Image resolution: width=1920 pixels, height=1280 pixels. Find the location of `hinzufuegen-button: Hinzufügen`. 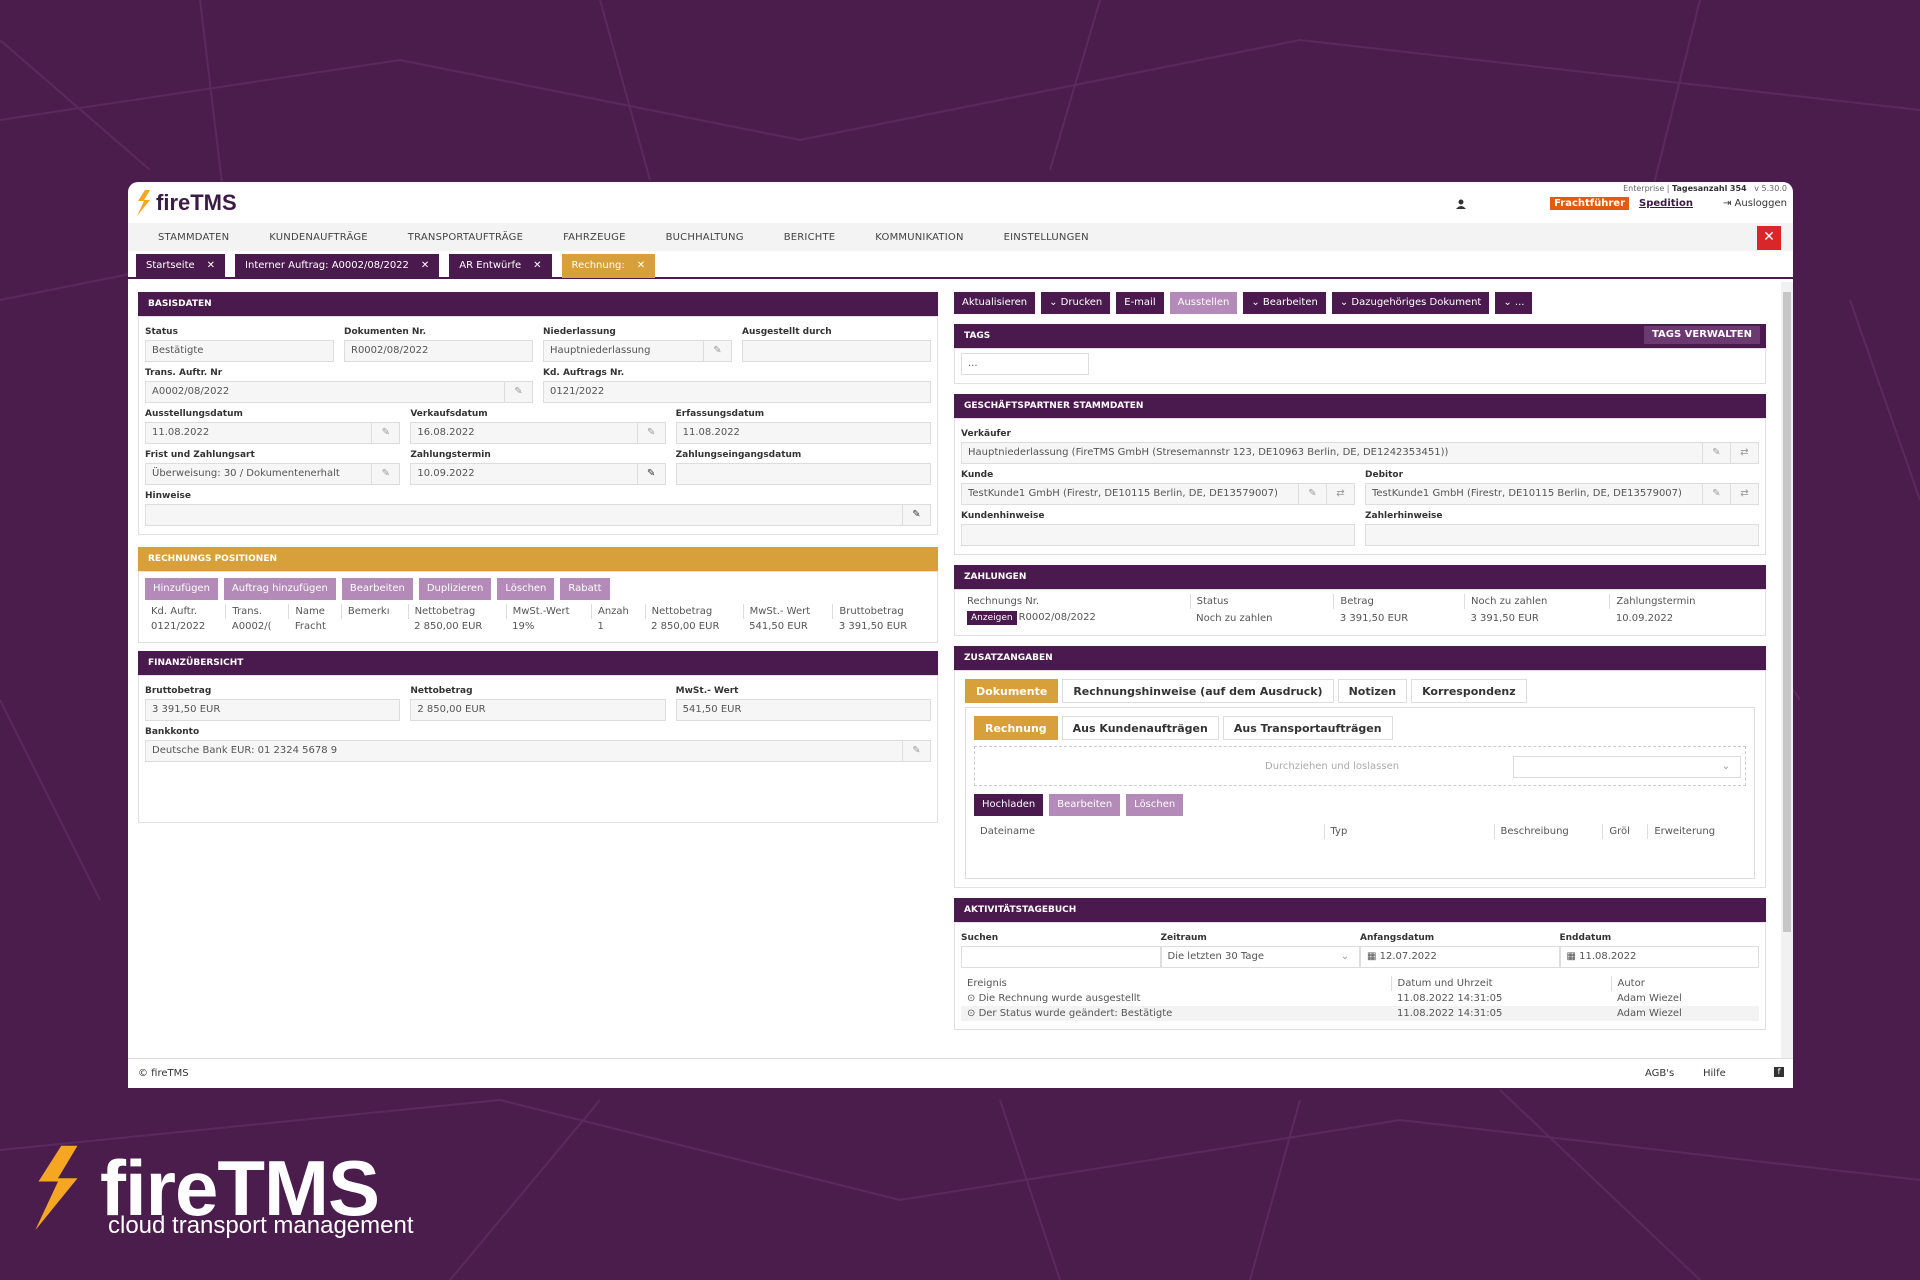

hinzufuegen-button: Hinzufügen is located at coordinates (181, 589).